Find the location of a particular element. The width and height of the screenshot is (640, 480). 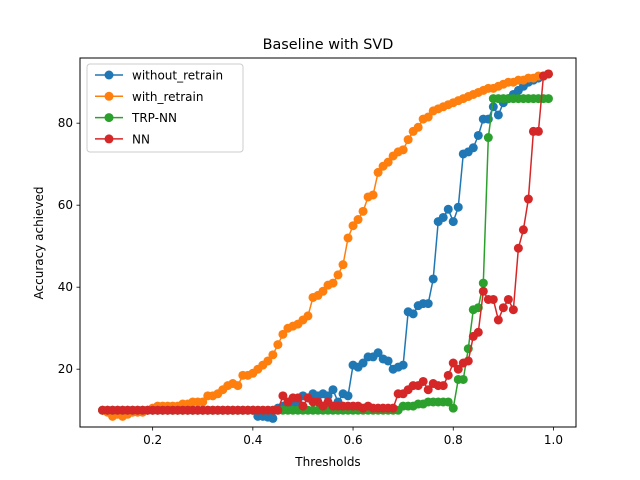

x-tick-label: 0.8 is located at coordinates (453, 440).